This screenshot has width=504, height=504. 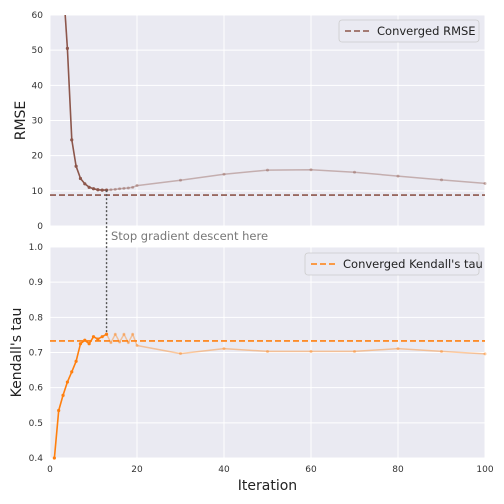 What do you see at coordinates (36, 389) in the screenshot?
I see `y-tick-label: 0.6` at bounding box center [36, 389].